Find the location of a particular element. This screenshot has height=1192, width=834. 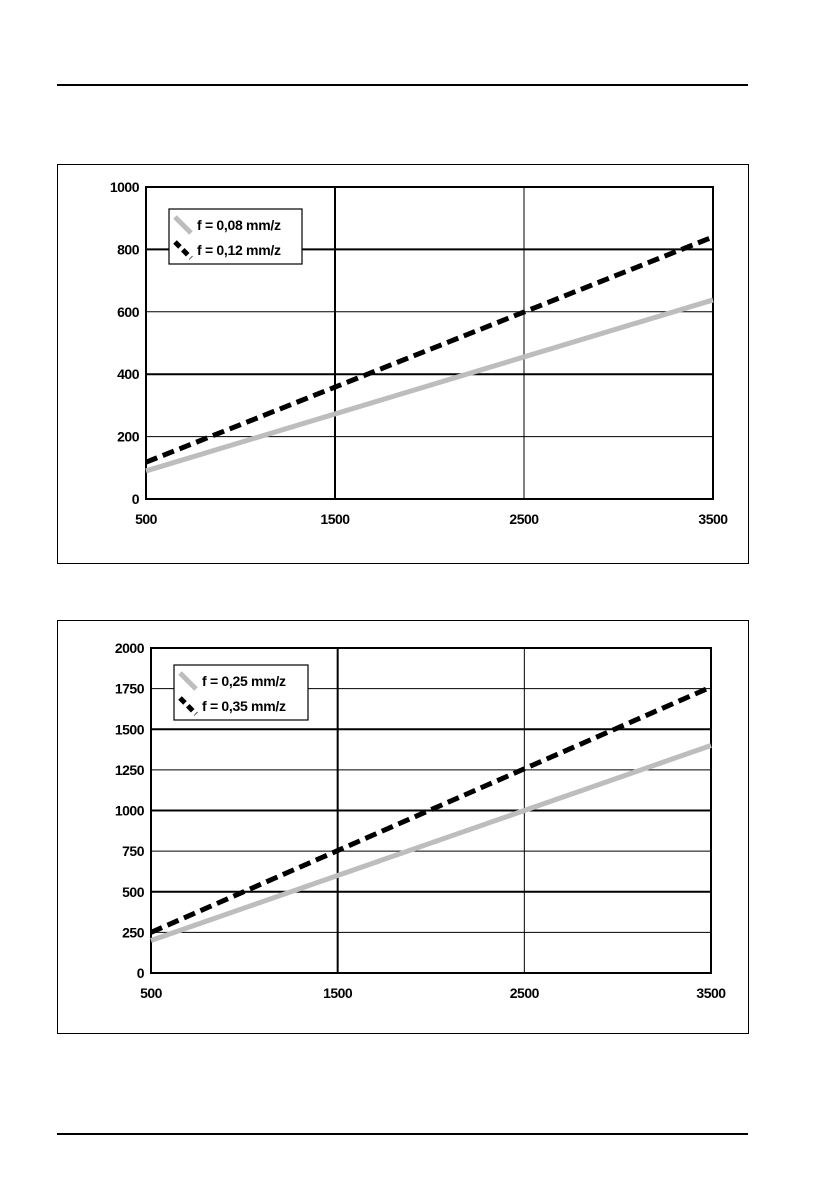

y-tick-label: 800 is located at coordinates (128, 249).